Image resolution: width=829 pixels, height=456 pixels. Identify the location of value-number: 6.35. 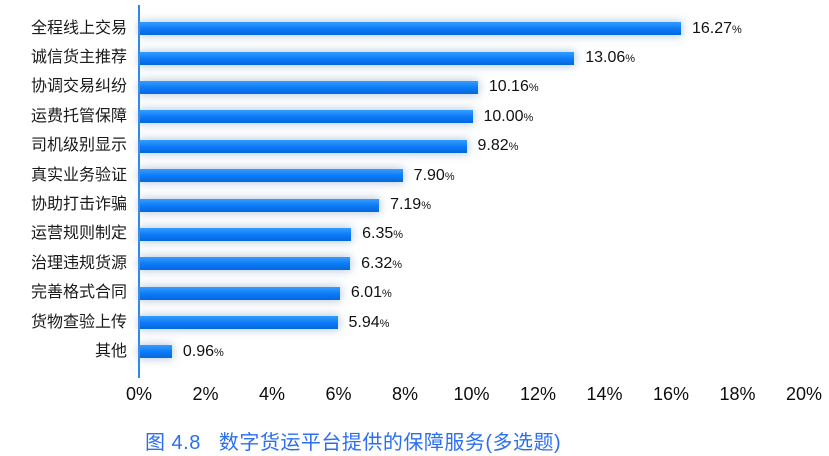
(378, 234).